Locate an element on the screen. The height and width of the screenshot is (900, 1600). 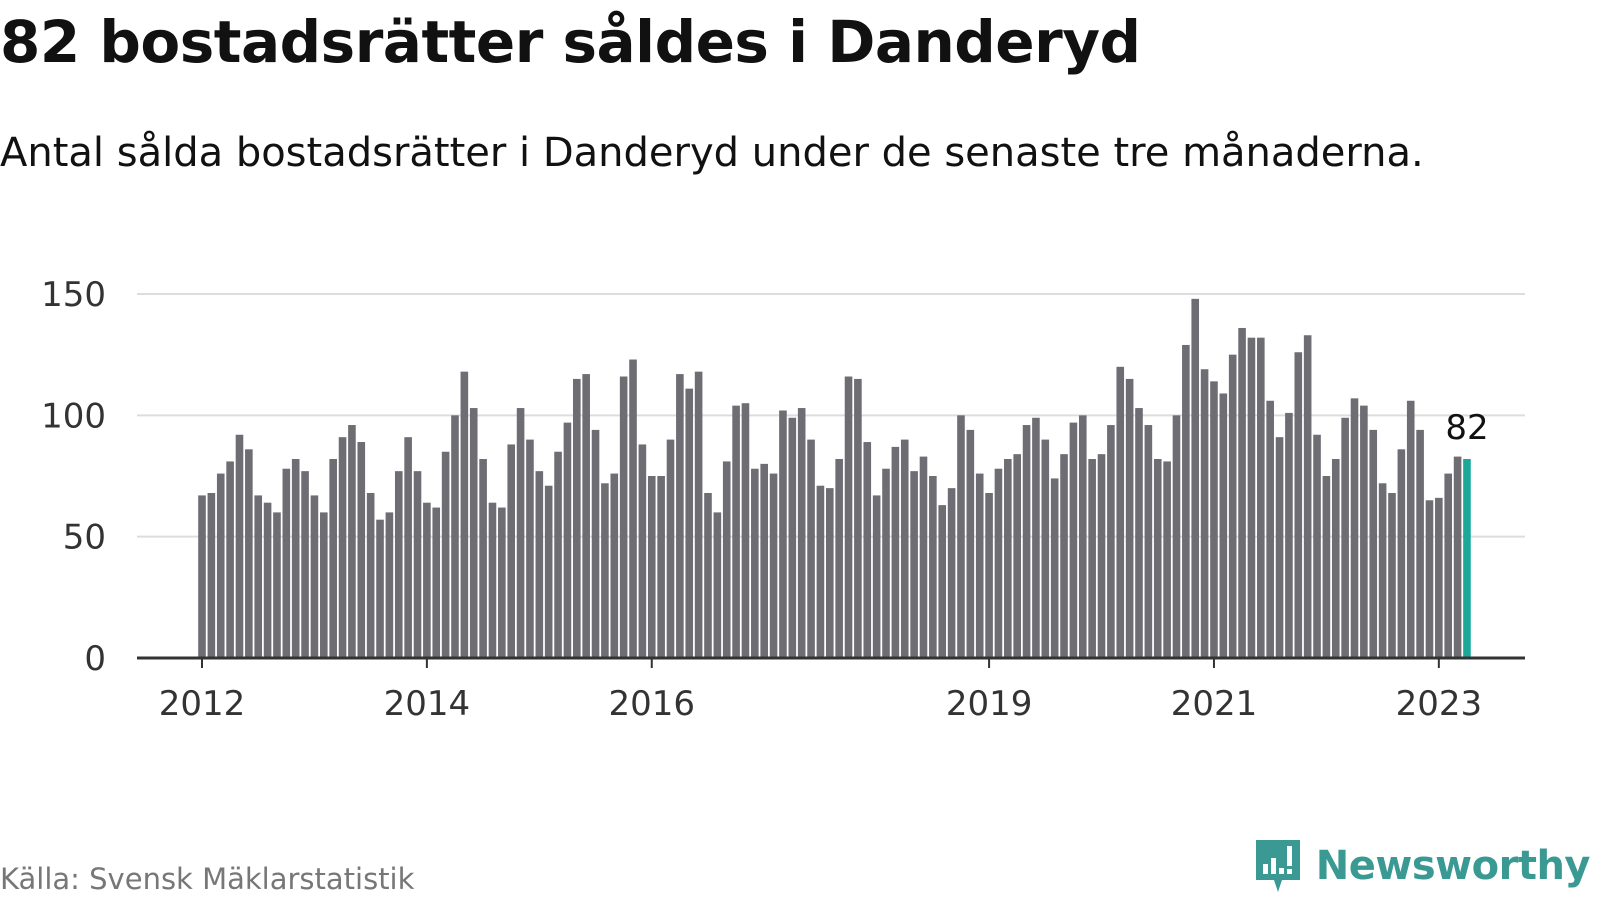
y-tick-label: 100 is located at coordinates (73, 416).